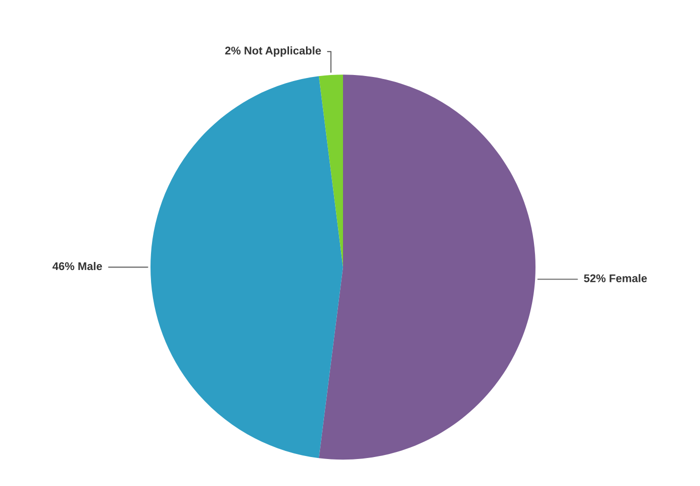 This screenshot has height=486, width=700. What do you see at coordinates (615, 278) in the screenshot?
I see `slice-label: 52% Female` at bounding box center [615, 278].